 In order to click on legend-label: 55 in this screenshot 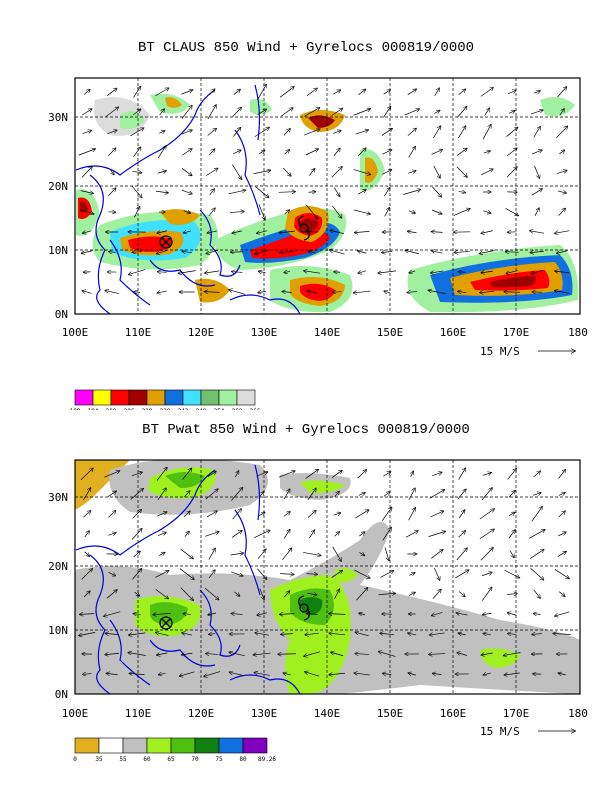, I will do `click(123, 759)`.